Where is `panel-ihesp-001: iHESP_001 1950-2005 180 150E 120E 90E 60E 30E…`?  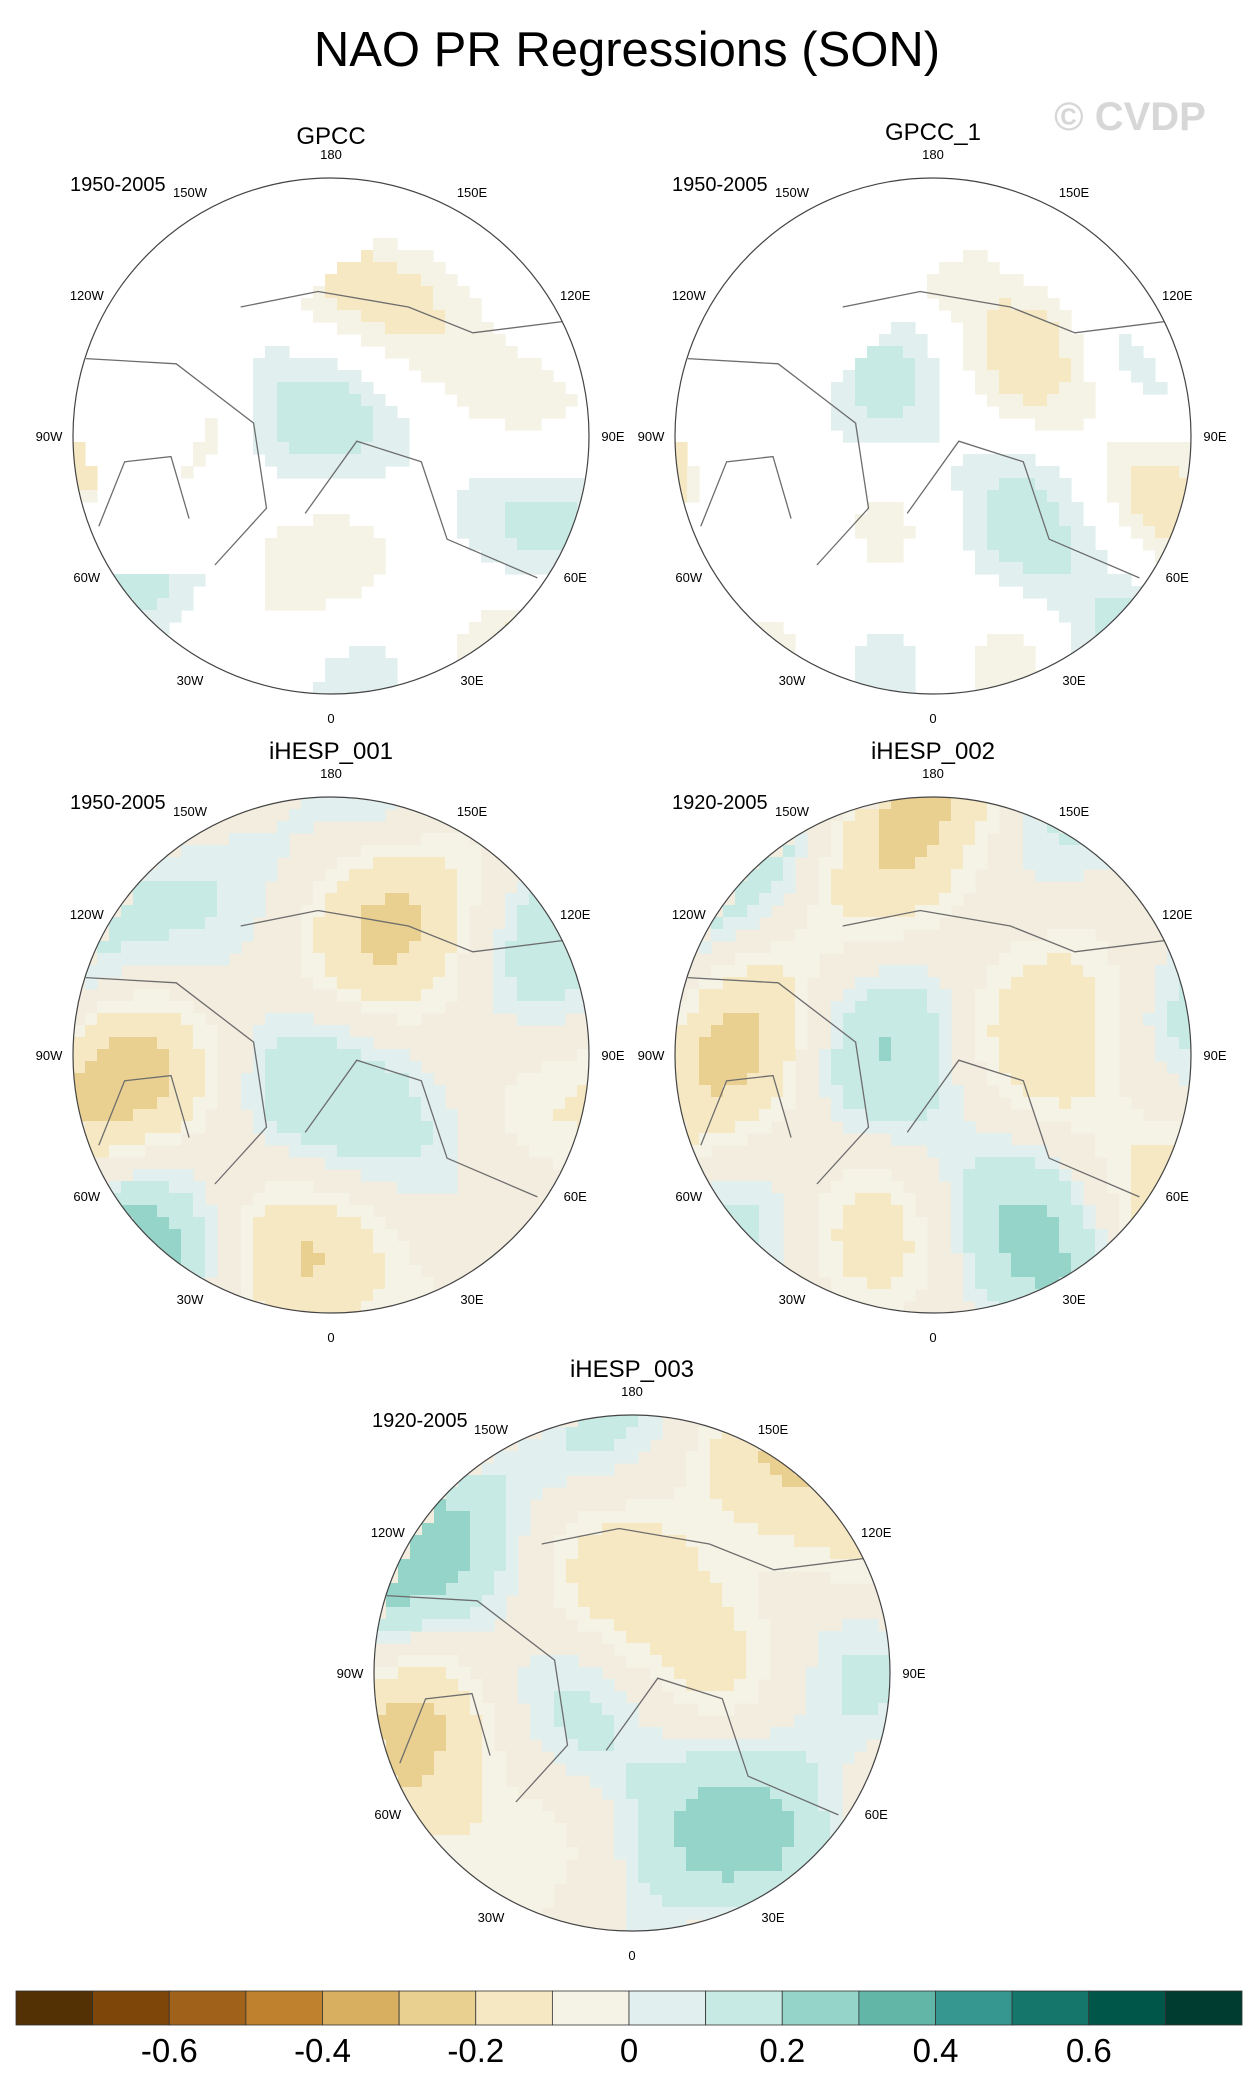 panel-ihesp-001: iHESP_001 1950-2005 180 150E 120E 90E 60E 30E… is located at coordinates (330, 1041).